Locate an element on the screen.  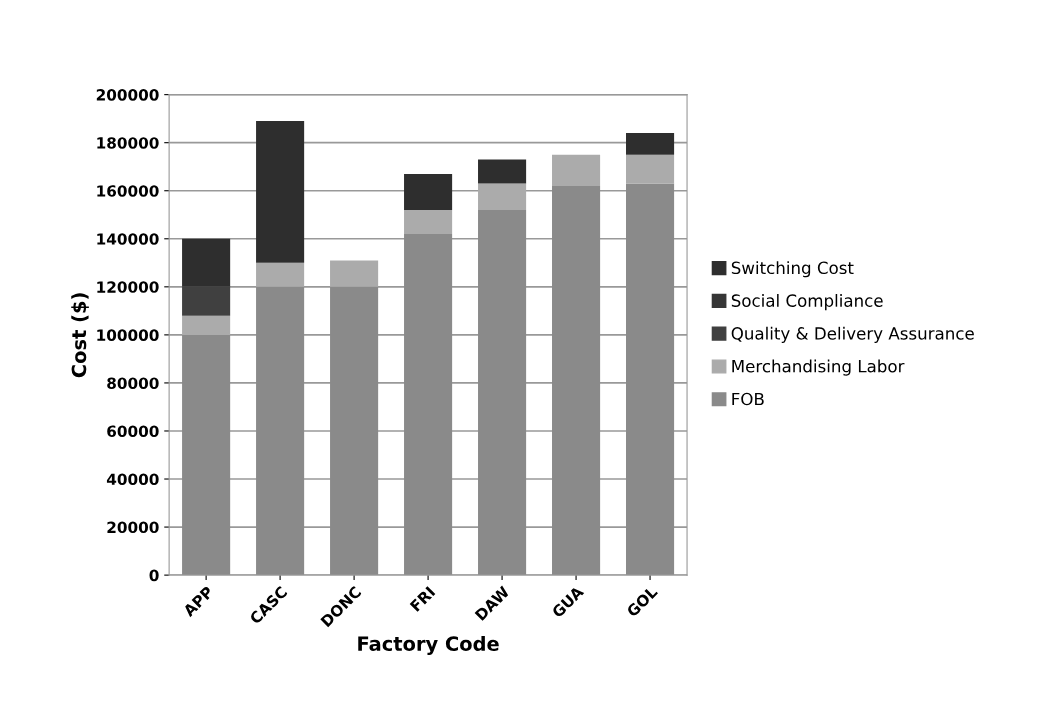
y-tick-label: 40000 is located at coordinates (132, 479).